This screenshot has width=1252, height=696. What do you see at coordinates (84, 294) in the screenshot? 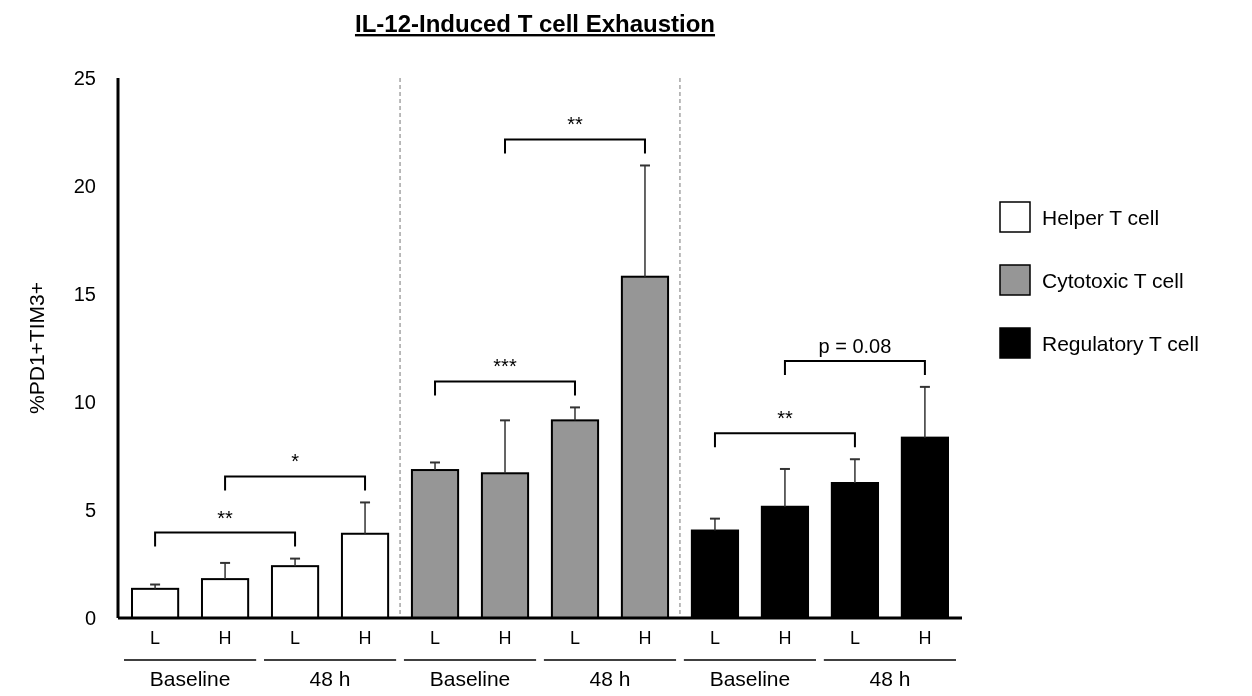
I see `y-tick-label: 15` at bounding box center [84, 294].